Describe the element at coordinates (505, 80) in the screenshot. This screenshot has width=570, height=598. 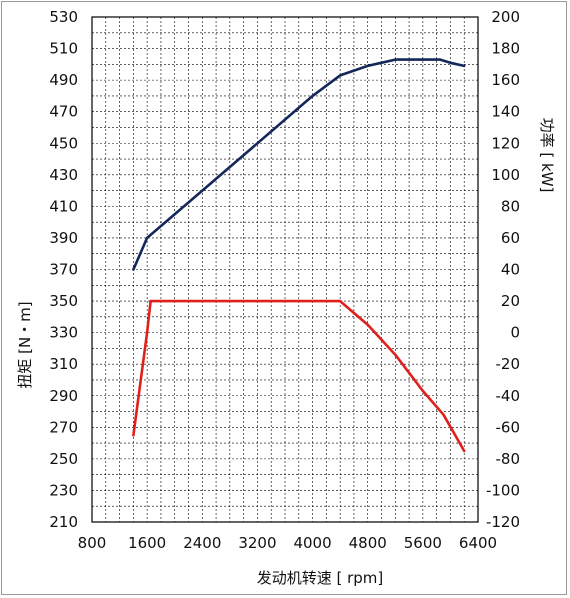
I see `y2-tick-label: 160` at that location.